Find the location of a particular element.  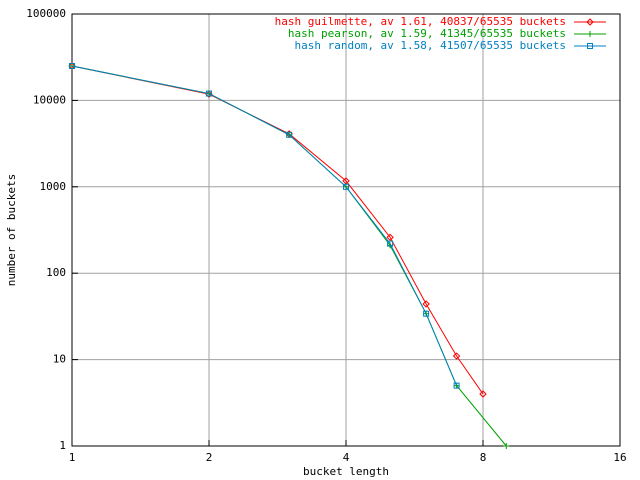

y-axis-label: number of buckets is located at coordinates (11, 230).